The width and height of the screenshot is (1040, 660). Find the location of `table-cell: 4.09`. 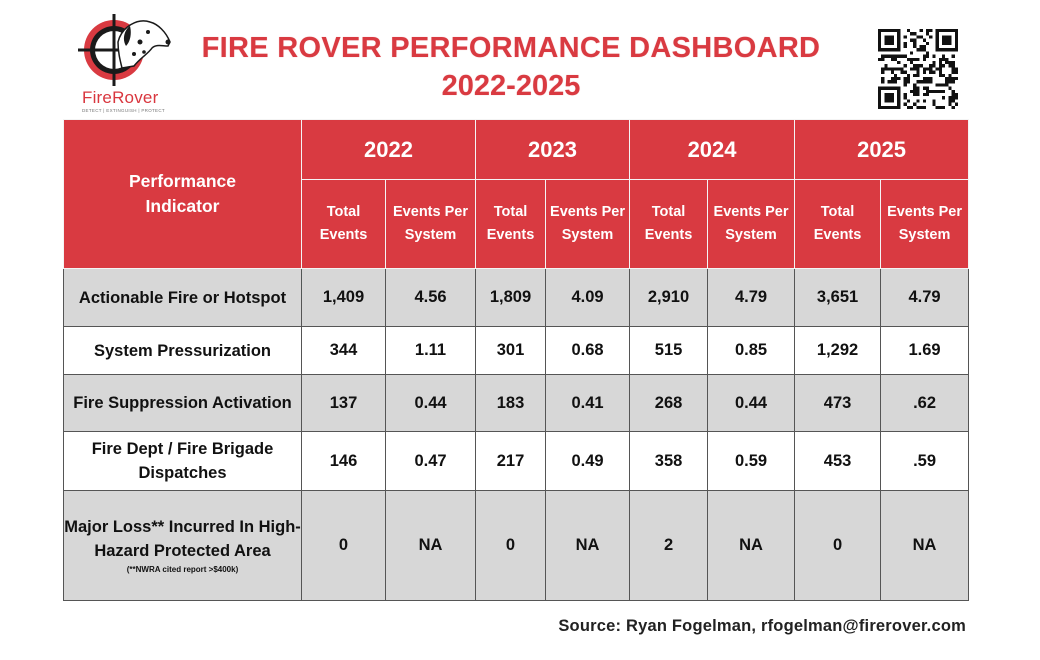

table-cell: 4.09 is located at coordinates (588, 297).